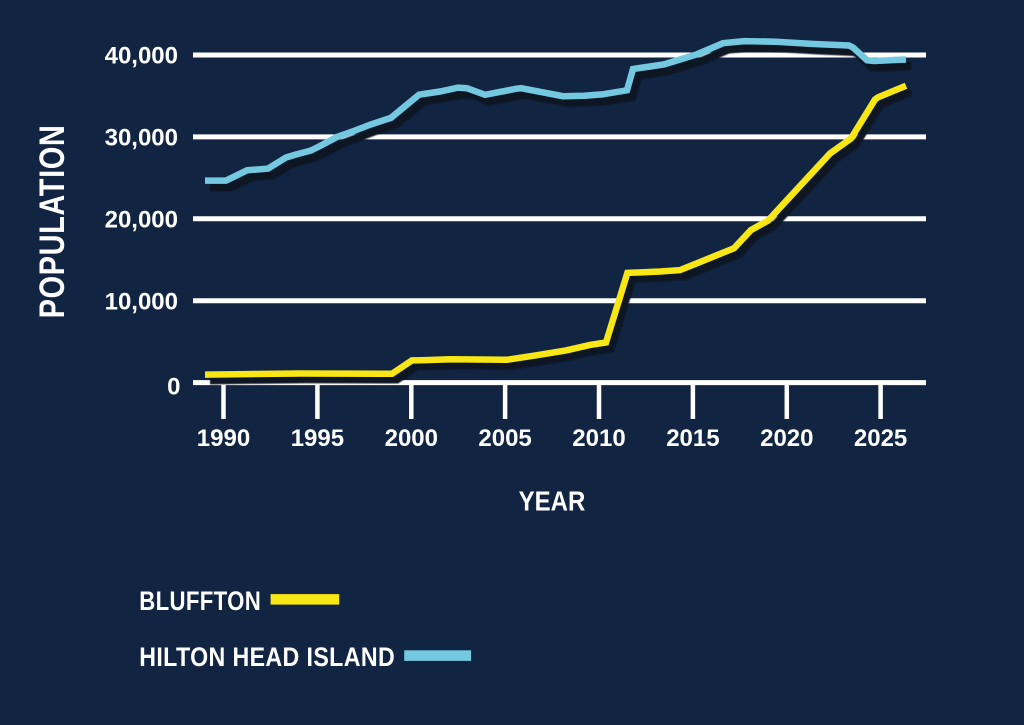  I want to click on svg-text: 2005, so click(504, 438).